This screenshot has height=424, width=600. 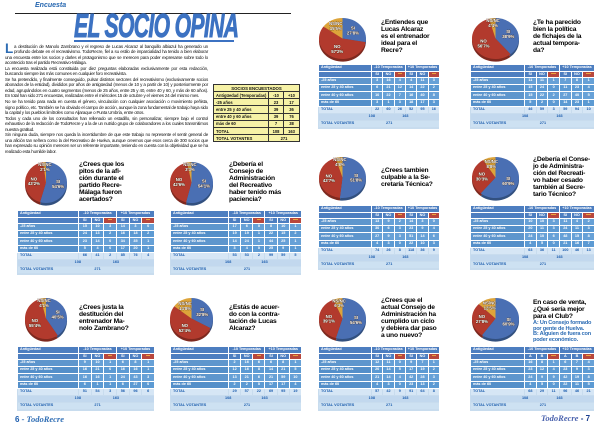 What do you see at coordinates (489, 307) in the screenshot?
I see `svg-text: 12'5%` at bounding box center [489, 307].